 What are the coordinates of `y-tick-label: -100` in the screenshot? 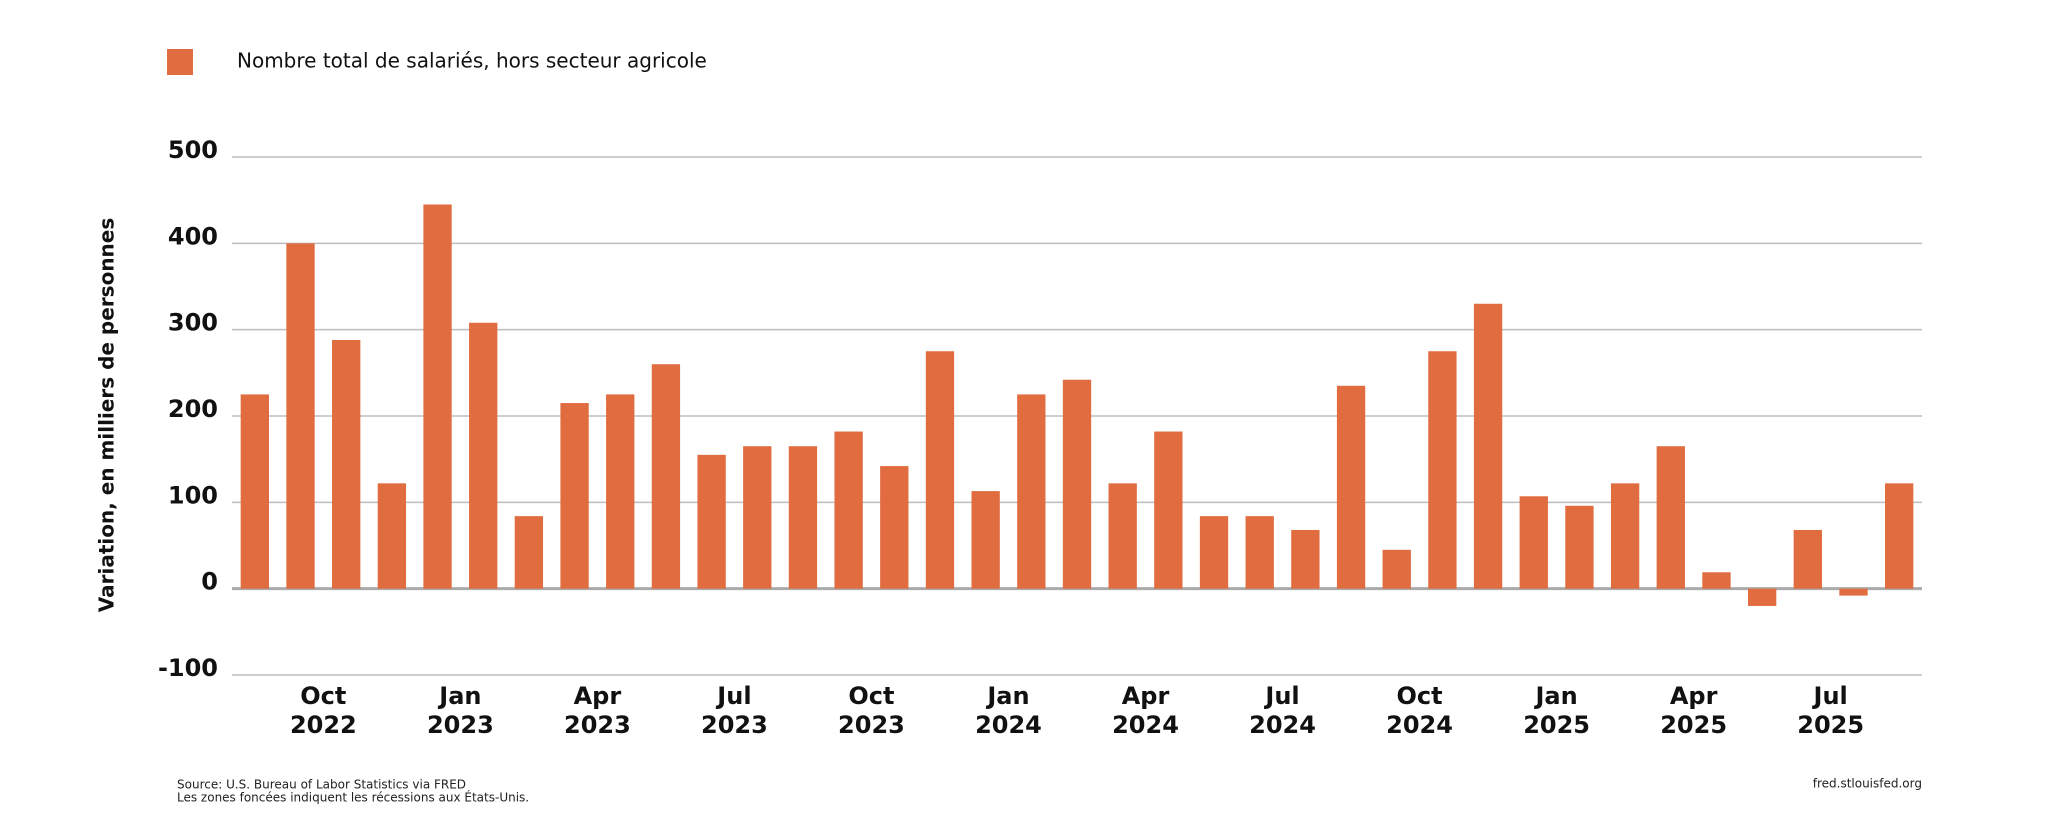 It's located at (188, 668).